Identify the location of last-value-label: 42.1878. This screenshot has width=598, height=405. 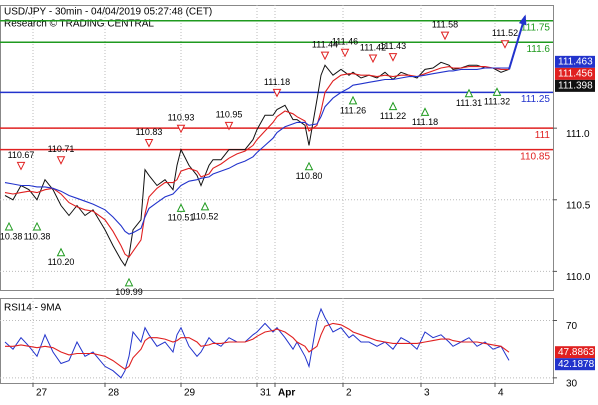
(576, 364).